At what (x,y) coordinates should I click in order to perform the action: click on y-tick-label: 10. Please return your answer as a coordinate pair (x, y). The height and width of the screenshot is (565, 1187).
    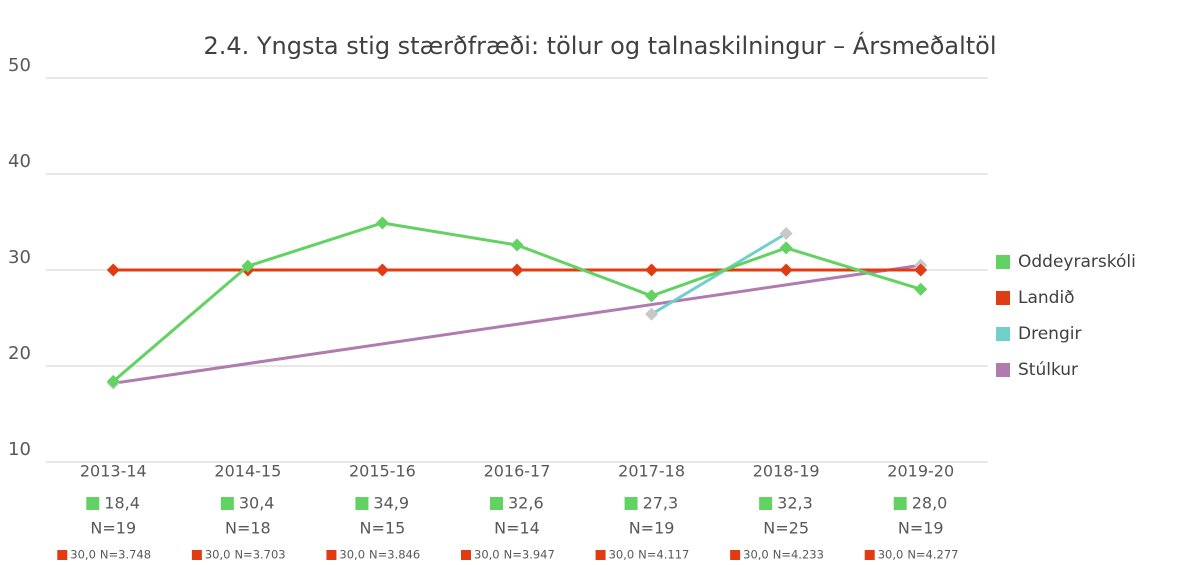
    Looking at the image, I should click on (19, 449).